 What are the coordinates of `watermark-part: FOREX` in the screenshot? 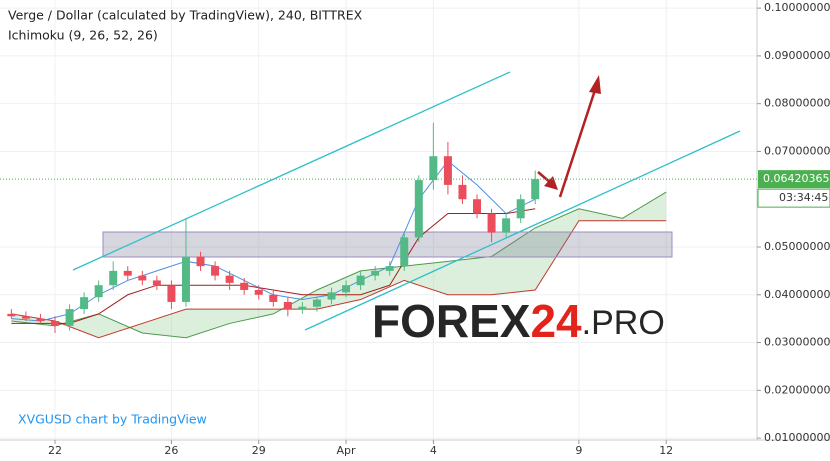 It's located at (451, 321).